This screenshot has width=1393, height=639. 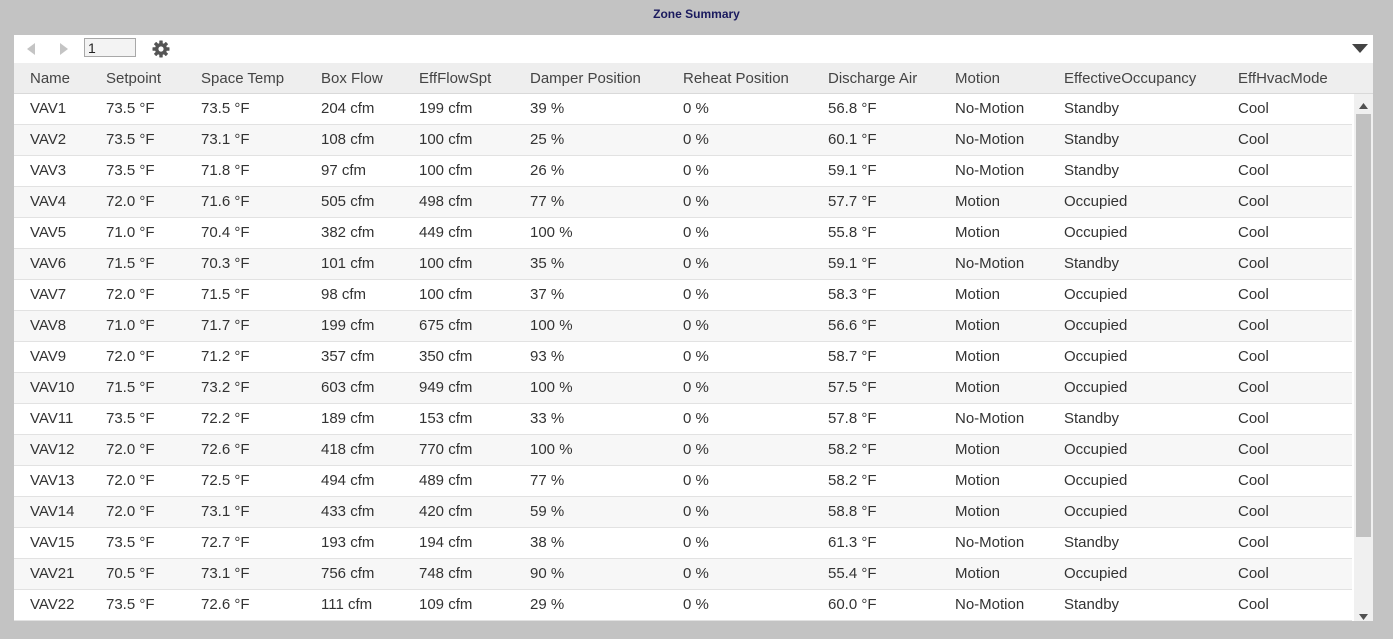 I want to click on cell-damper-position: 77 %, so click(x=547, y=480).